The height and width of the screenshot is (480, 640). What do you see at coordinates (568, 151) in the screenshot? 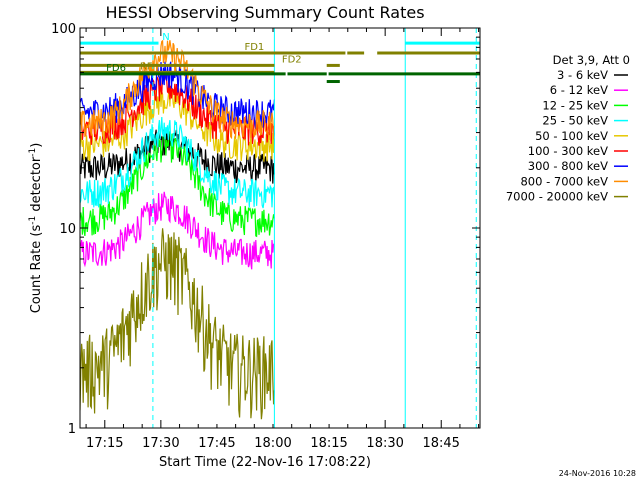
I see `legend-label: 100 - 300 keV` at bounding box center [568, 151].